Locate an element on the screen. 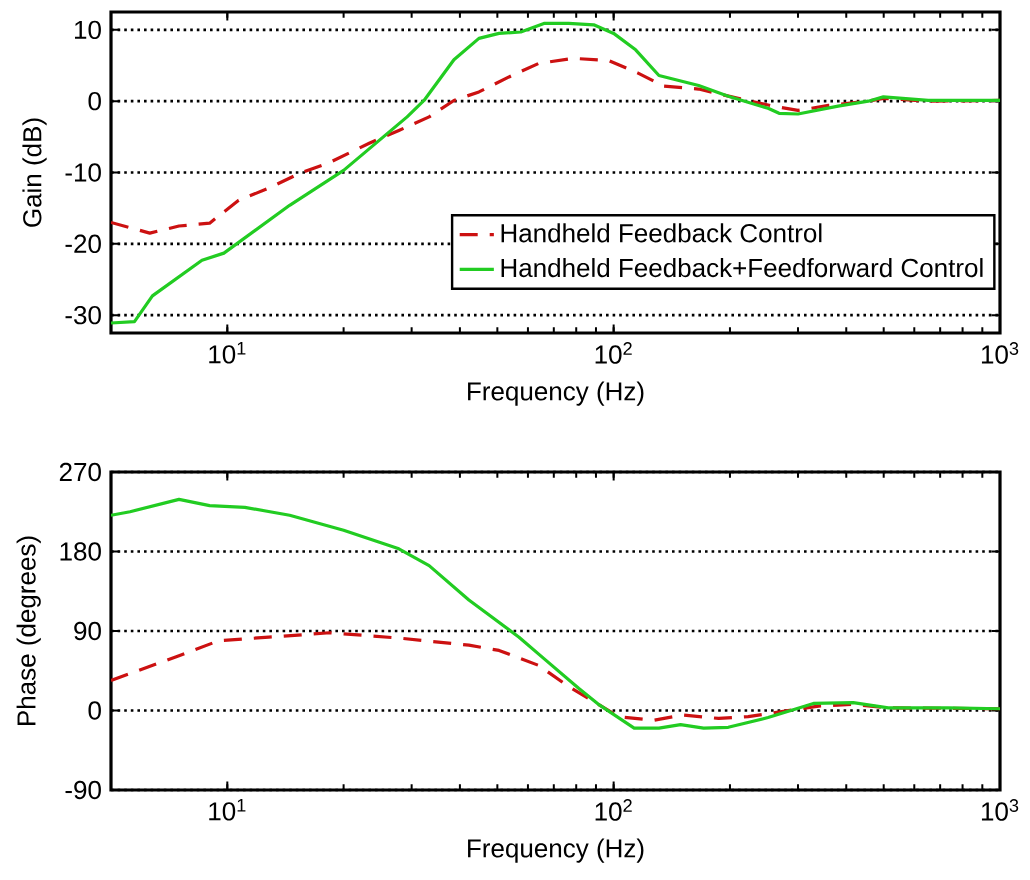 Image resolution: width=1030 pixels, height=880 pixels. legend-label: Handheld Feedback+Feedforward Control is located at coordinates (742, 268).